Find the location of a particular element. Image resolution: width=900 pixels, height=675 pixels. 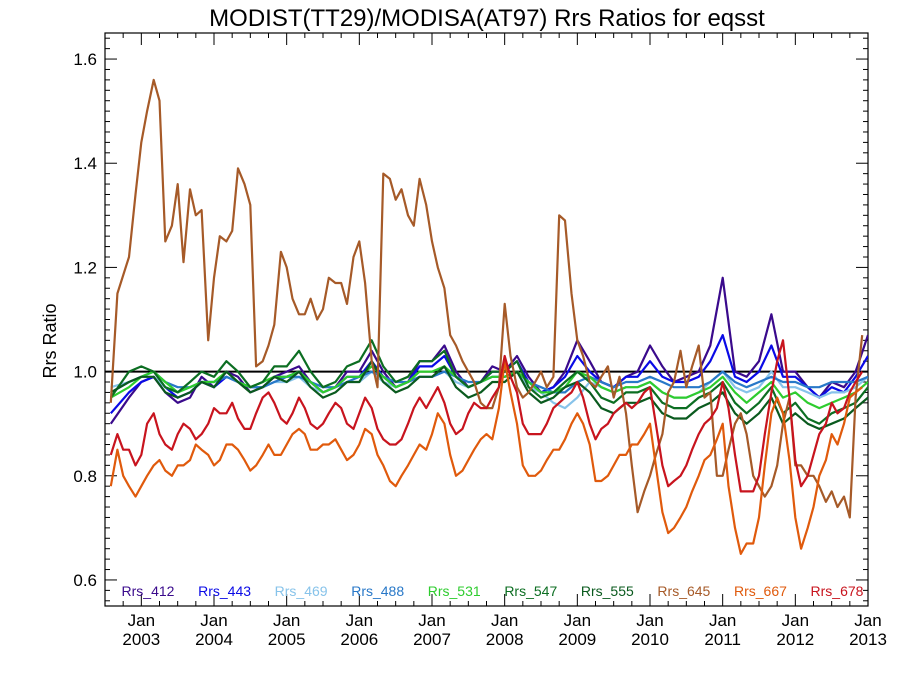

x-tick-label-year: 2005 is located at coordinates (287, 639).